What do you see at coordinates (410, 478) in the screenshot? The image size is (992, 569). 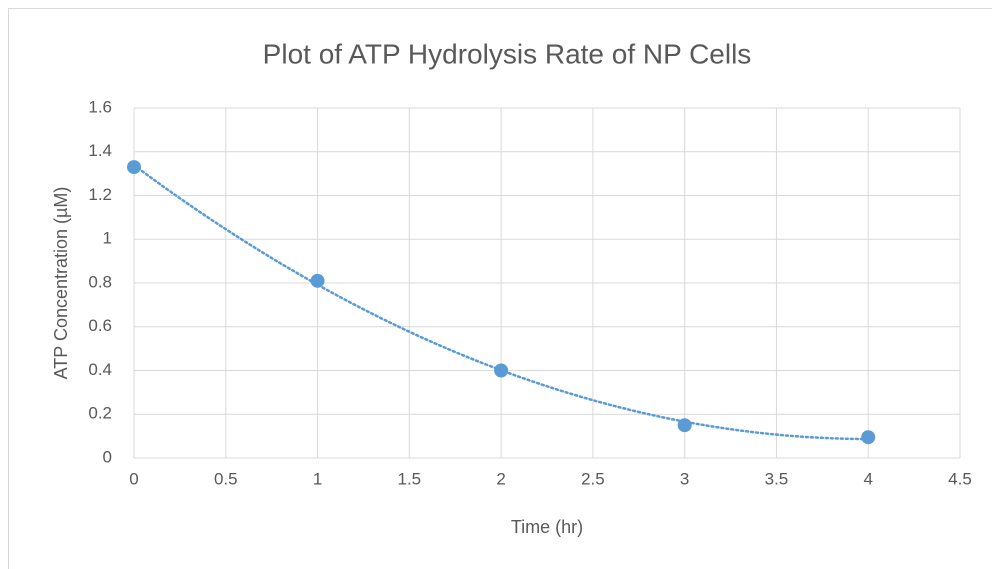 I see `x-tick-label: 1.5` at bounding box center [410, 478].